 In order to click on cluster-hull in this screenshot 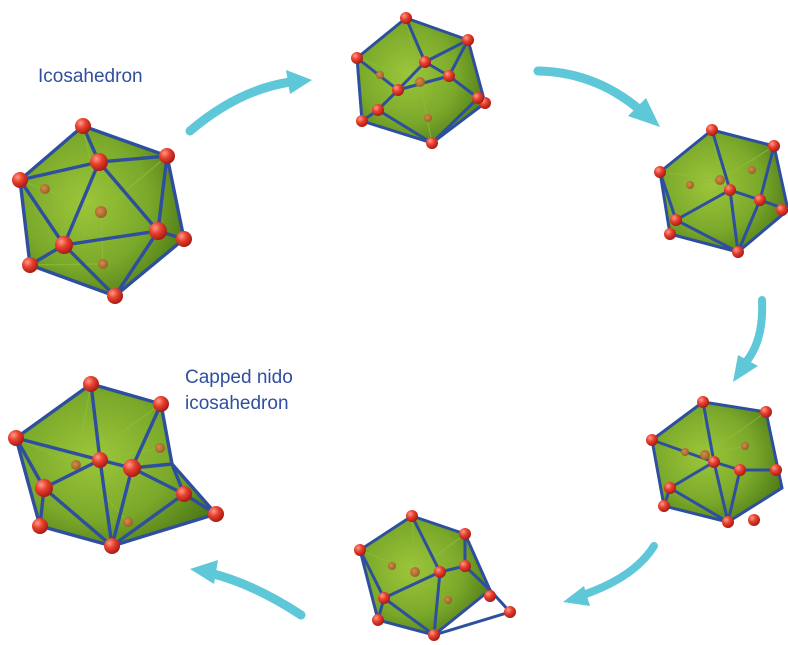, I will do `click(724, 191)`.